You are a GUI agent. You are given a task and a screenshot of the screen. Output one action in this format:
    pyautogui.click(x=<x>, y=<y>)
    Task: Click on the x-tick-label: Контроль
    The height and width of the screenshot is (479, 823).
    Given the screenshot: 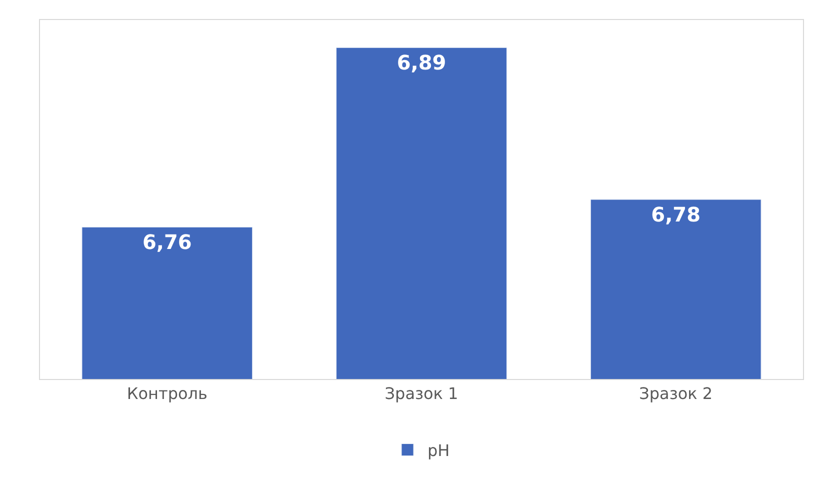 What is the action you would take?
    pyautogui.click(x=167, y=394)
    